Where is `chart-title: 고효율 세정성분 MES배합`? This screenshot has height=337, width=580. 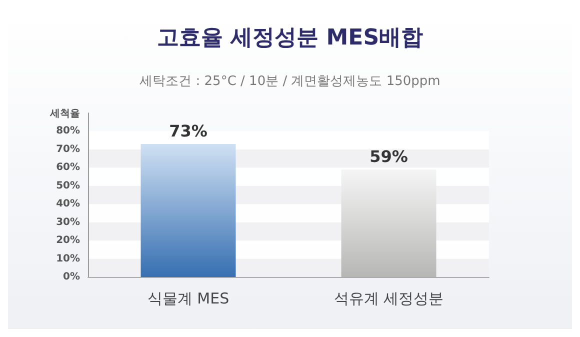 chart-title: 고효율 세정성분 MES배합 is located at coordinates (290, 38).